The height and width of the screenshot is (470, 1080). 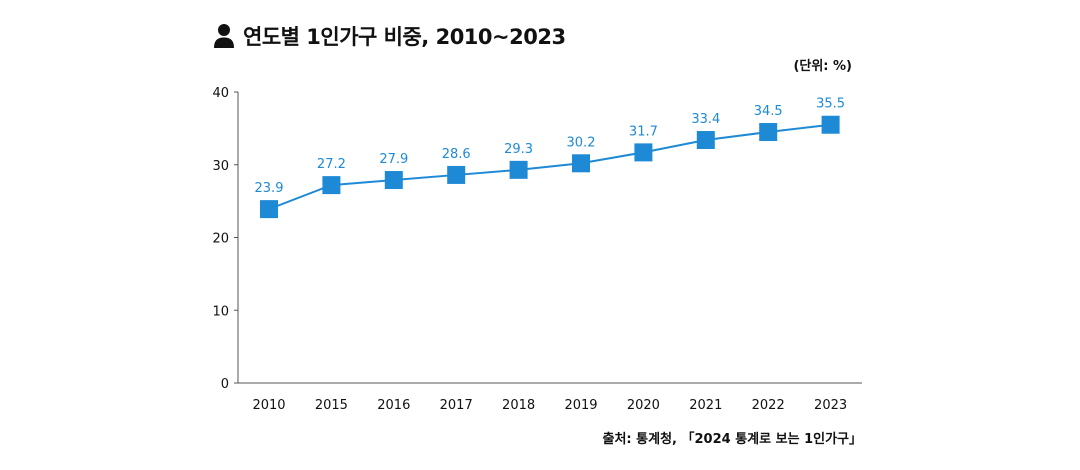 What do you see at coordinates (643, 405) in the screenshot?
I see `x-tick-label: 2020` at bounding box center [643, 405].